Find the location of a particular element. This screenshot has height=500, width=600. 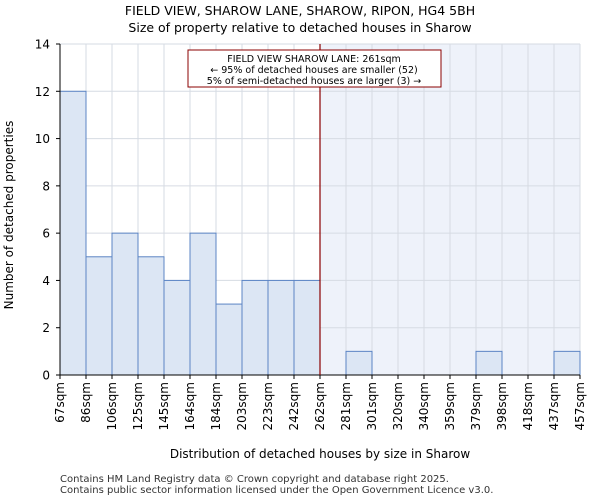

x-tick-label: 184sqm is located at coordinates (216, 406).